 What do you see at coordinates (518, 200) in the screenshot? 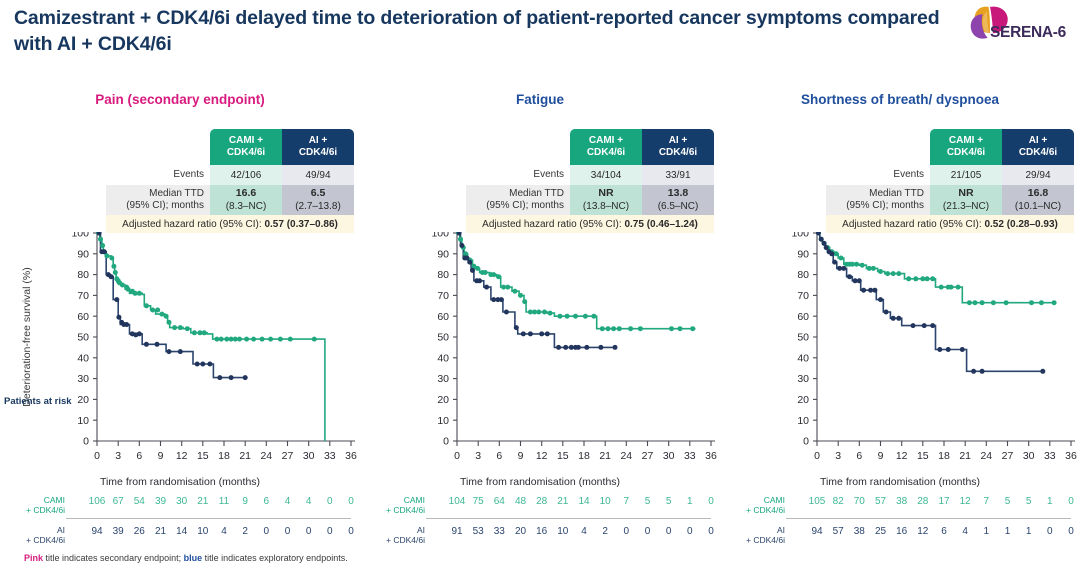
I see `stats-label-median: Median TTD (95% CI); months` at bounding box center [518, 200].